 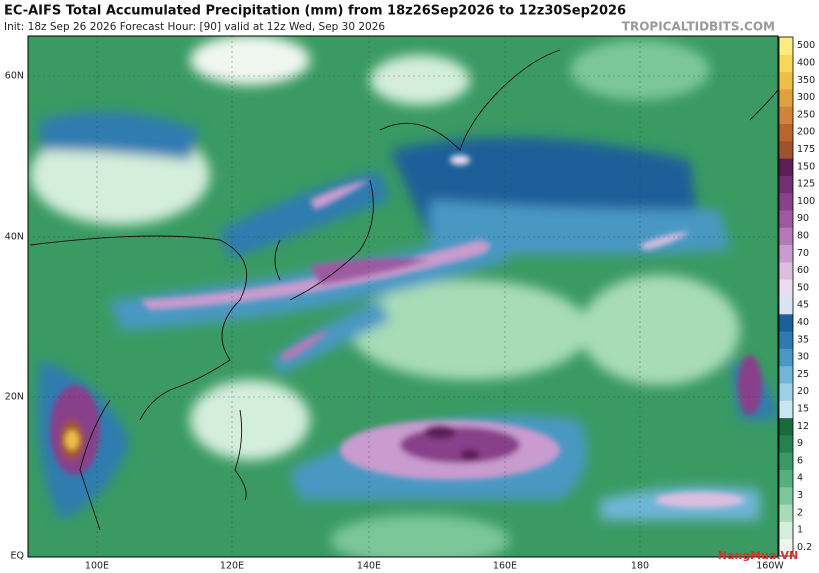 I want to click on colorbar-label: 90, so click(x=803, y=218).